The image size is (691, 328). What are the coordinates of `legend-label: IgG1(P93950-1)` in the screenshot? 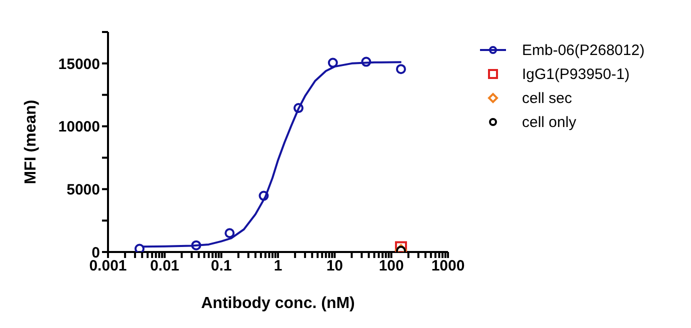 It's located at (576, 74).